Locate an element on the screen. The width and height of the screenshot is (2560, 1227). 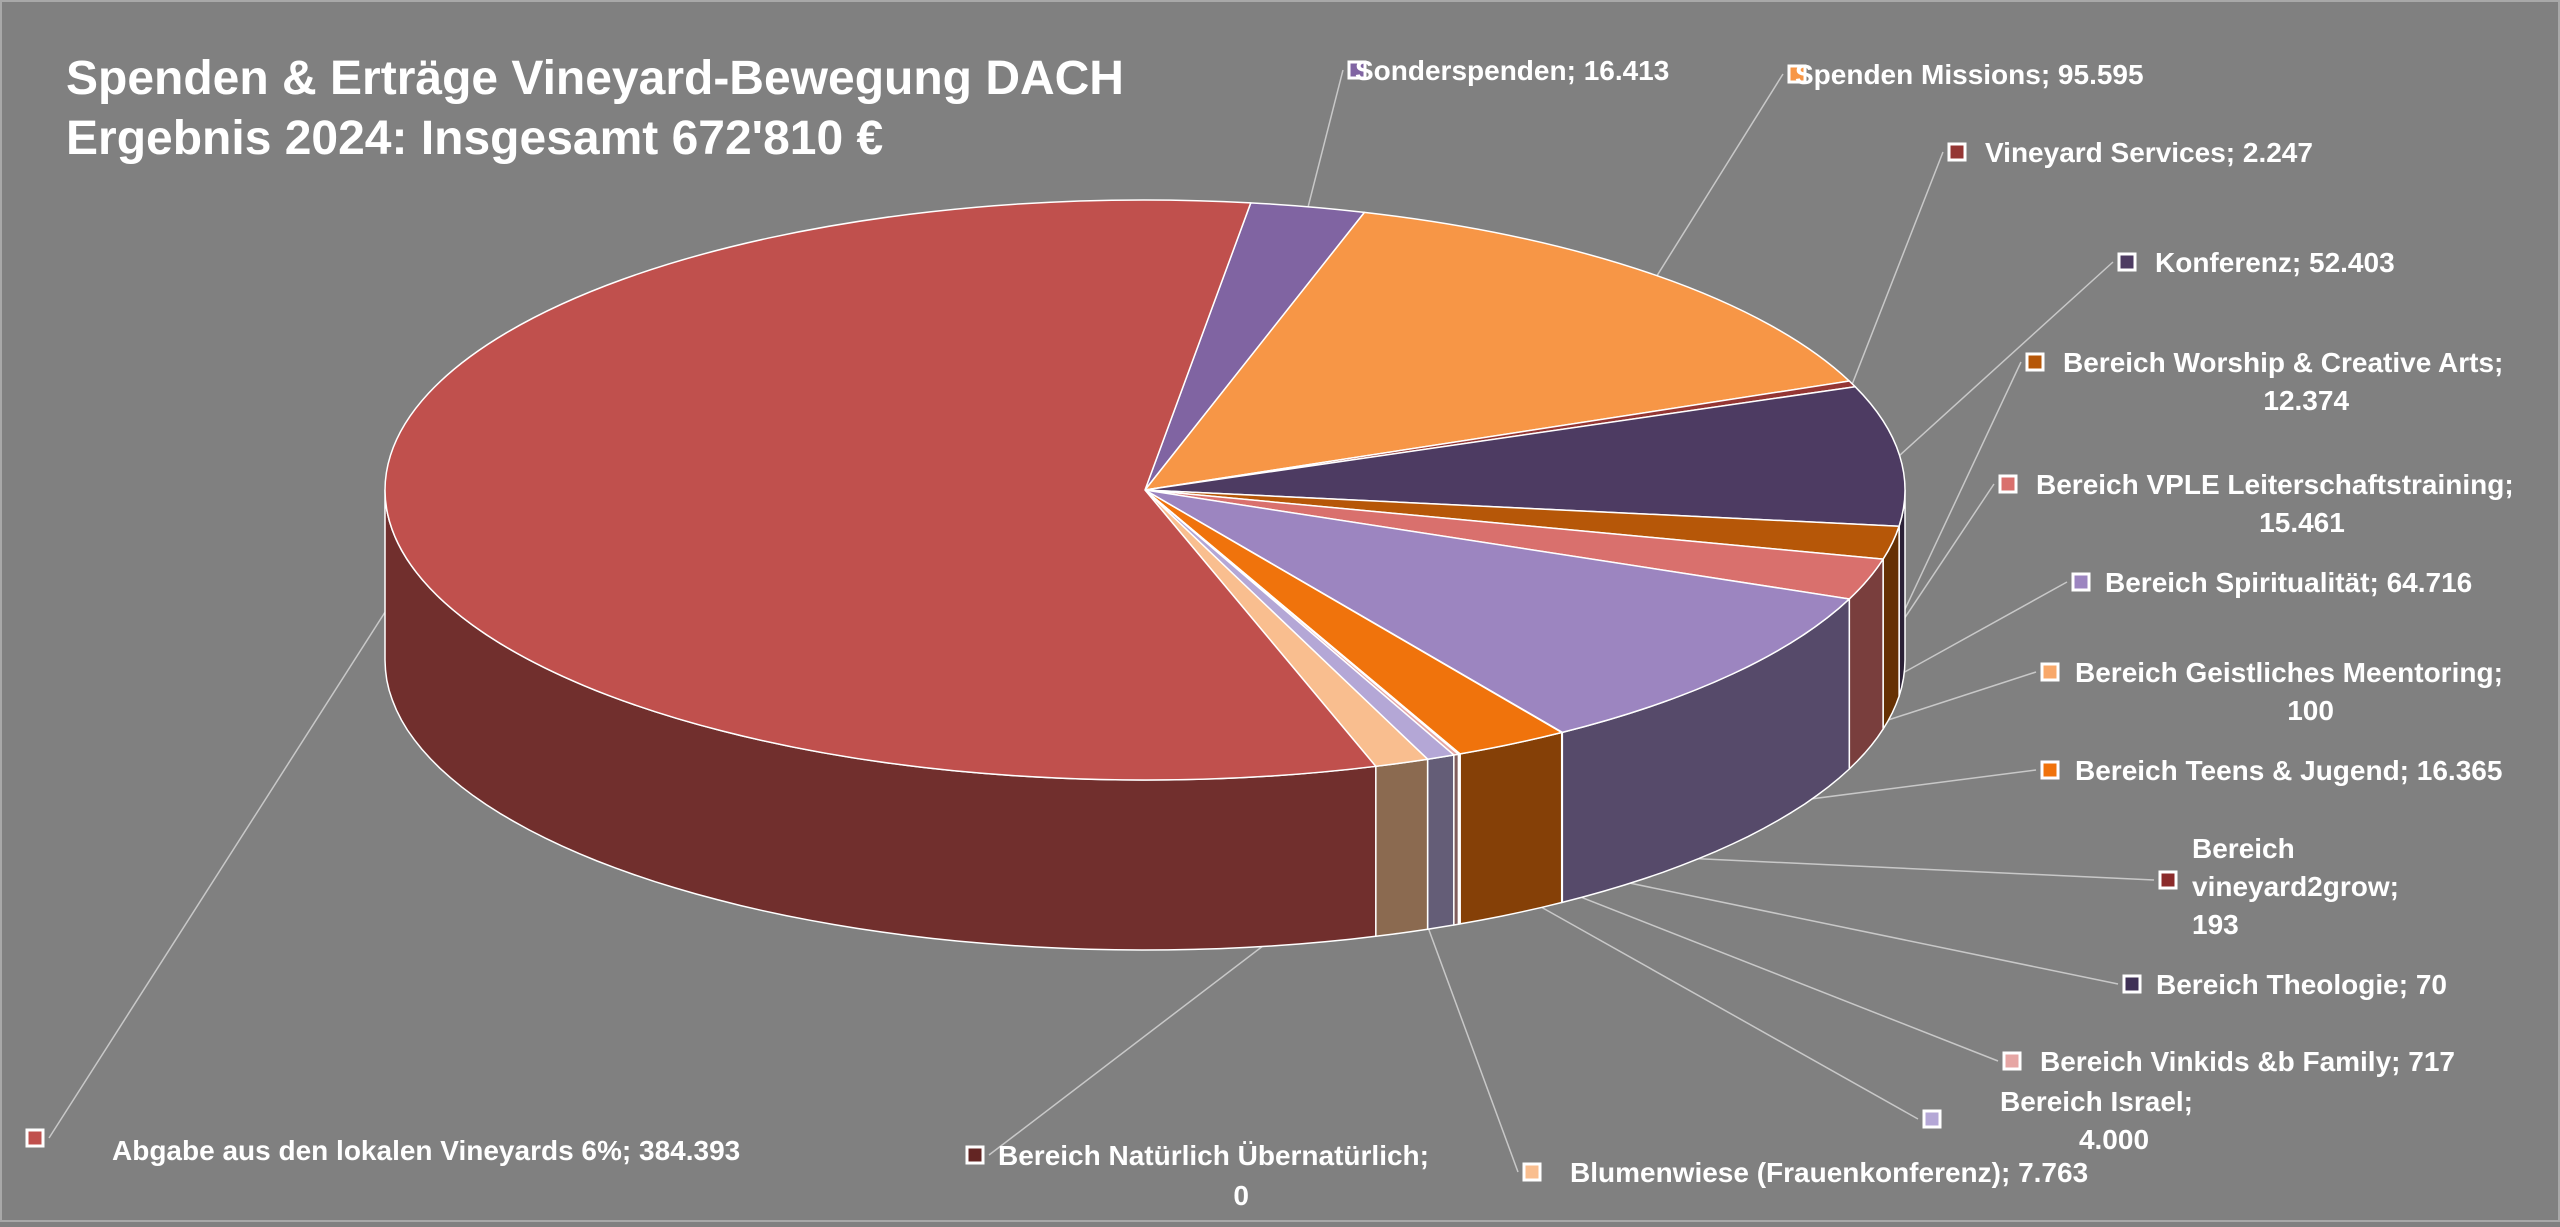
label-marker-vineyard-services is located at coordinates (1957, 152).